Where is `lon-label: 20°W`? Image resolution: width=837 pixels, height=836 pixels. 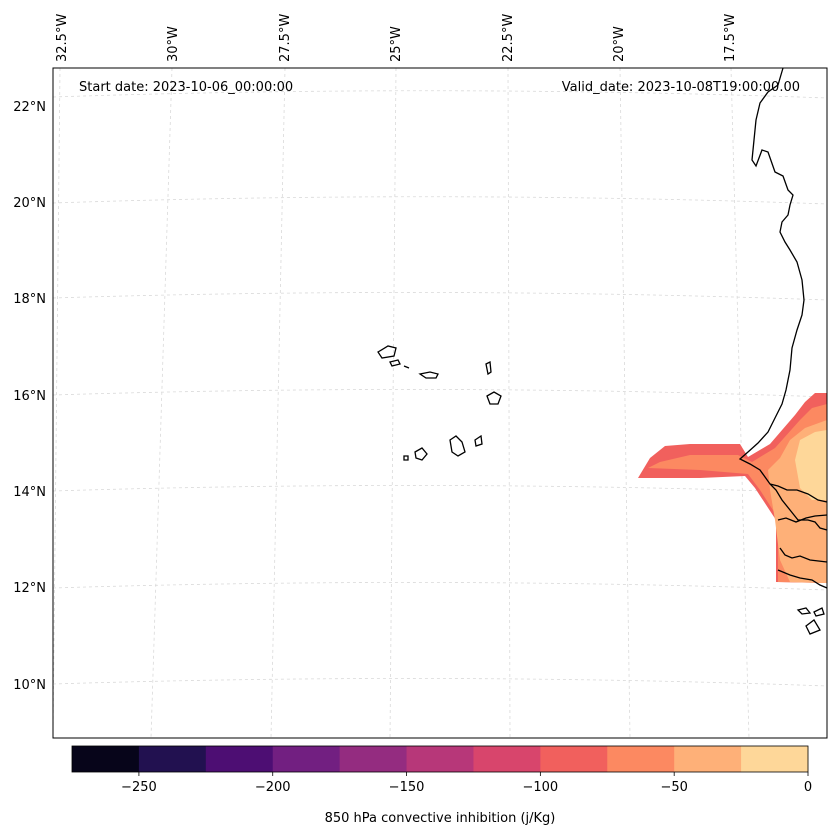 lon-label: 20°W is located at coordinates (619, 44).